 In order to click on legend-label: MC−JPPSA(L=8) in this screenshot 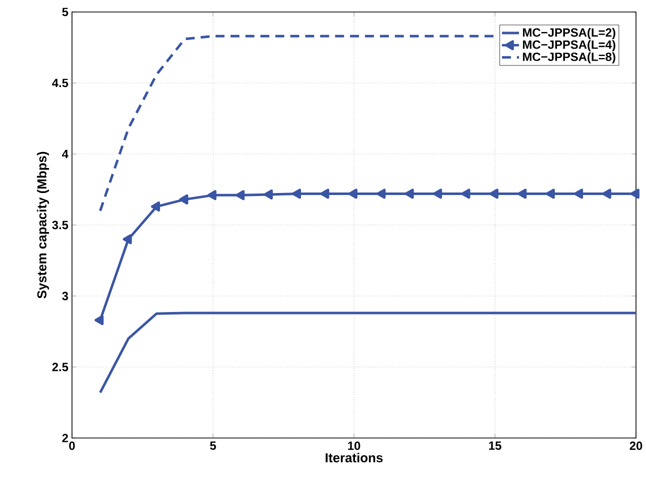, I will do `click(569, 58)`.